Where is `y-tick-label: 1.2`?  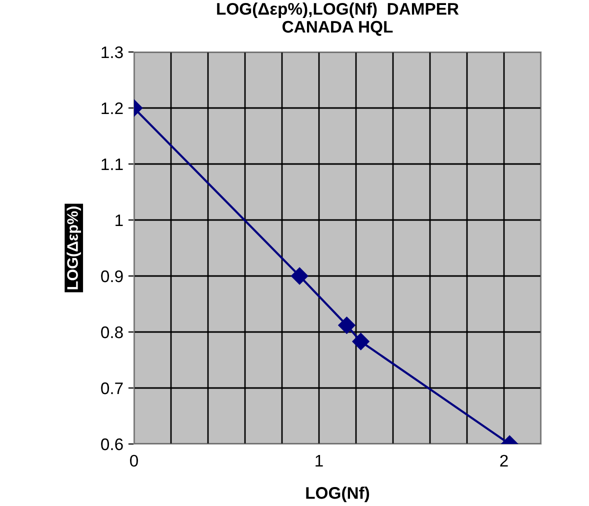
y-tick-label: 1.2 is located at coordinates (112, 108).